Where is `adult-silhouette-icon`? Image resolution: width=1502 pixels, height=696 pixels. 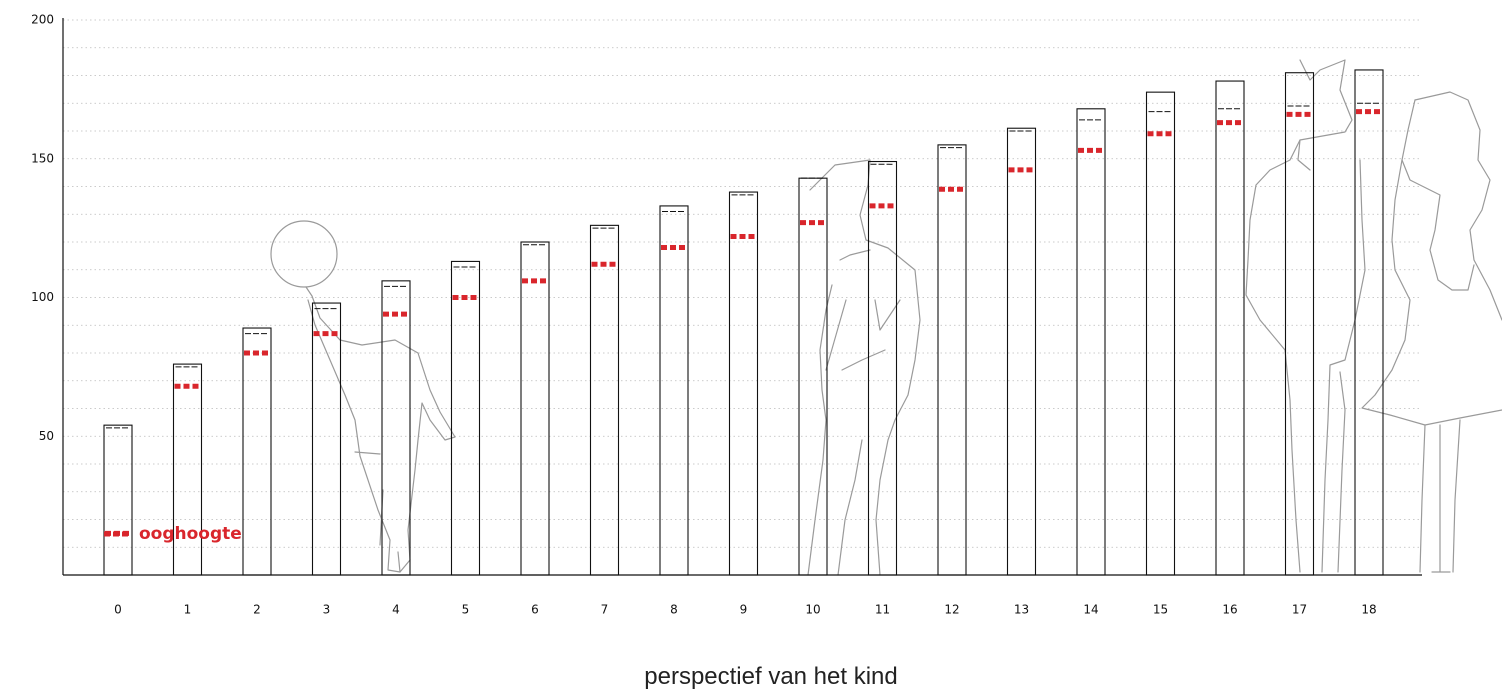 adult-silhouette-icon is located at coordinates (1305, 316).